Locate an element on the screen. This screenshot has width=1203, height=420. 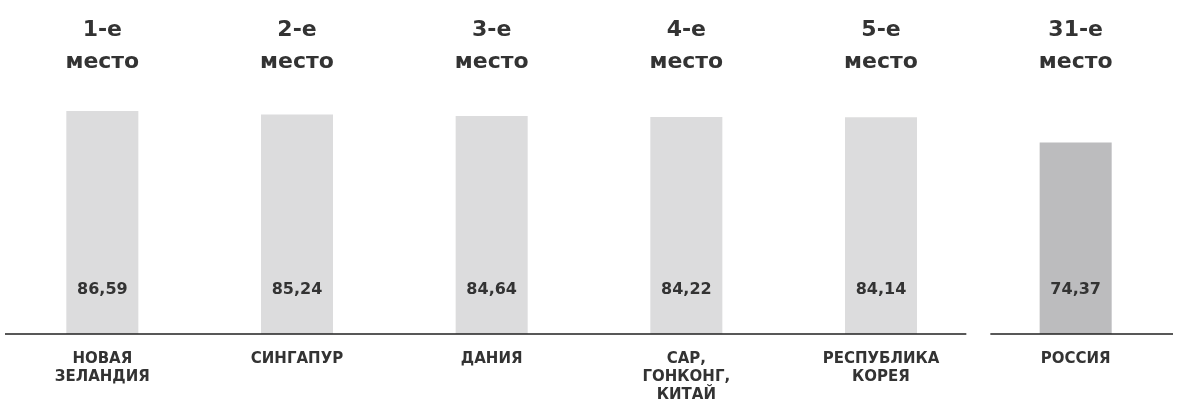
x-tick-label: НОВАЯ ЗЕЛАНДИЯ is located at coordinates (102, 366).